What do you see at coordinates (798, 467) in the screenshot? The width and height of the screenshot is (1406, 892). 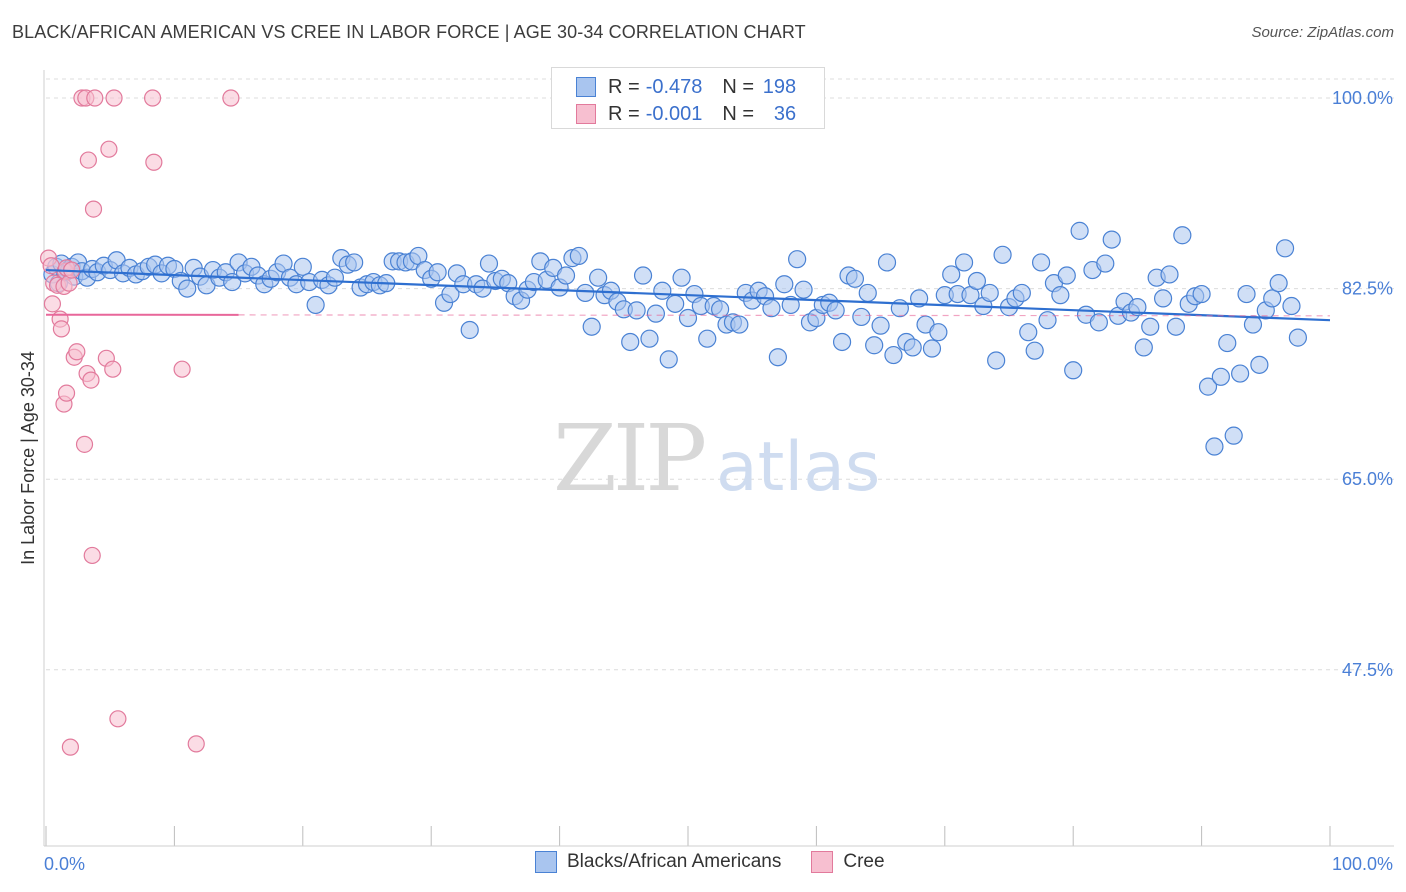 I see `watermark-atlas: atlas` at bounding box center [798, 467].